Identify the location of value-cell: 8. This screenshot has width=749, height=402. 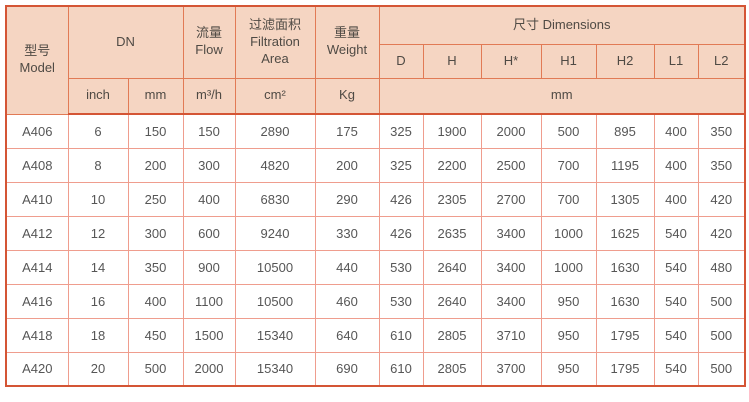
(98, 165).